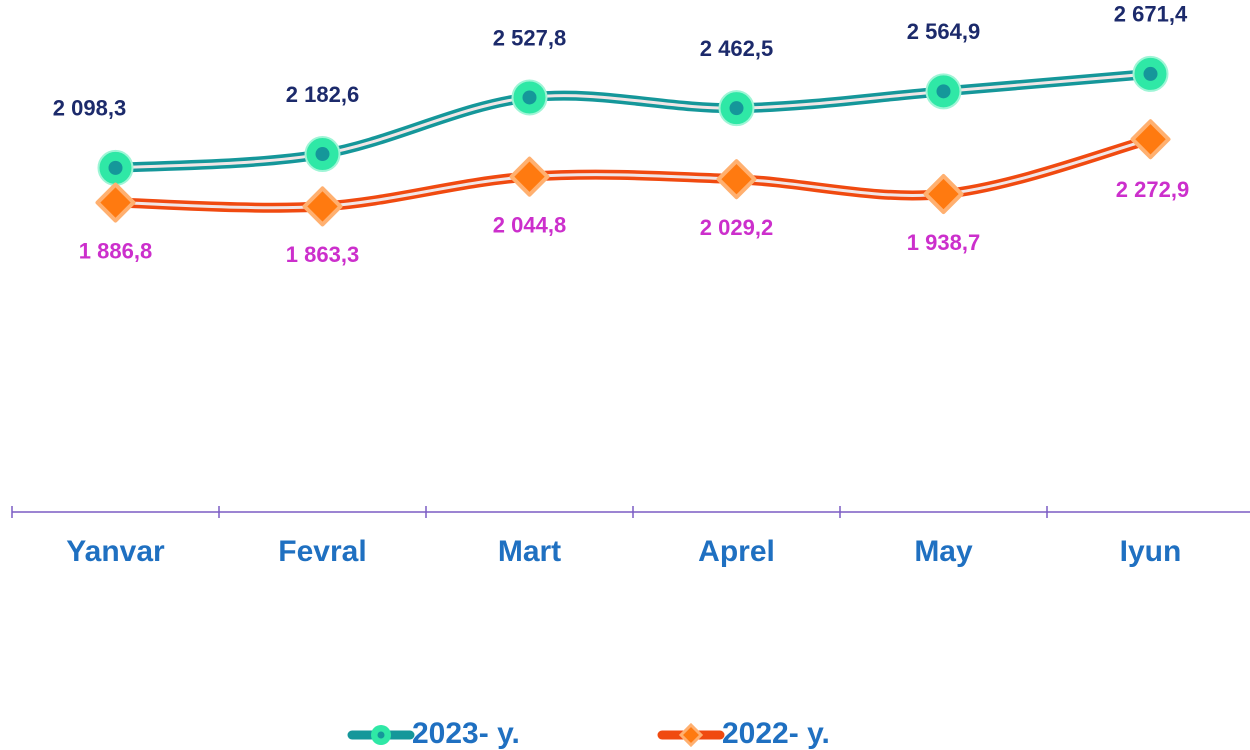  I want to click on legend-item: 2022- y., so click(743, 733).